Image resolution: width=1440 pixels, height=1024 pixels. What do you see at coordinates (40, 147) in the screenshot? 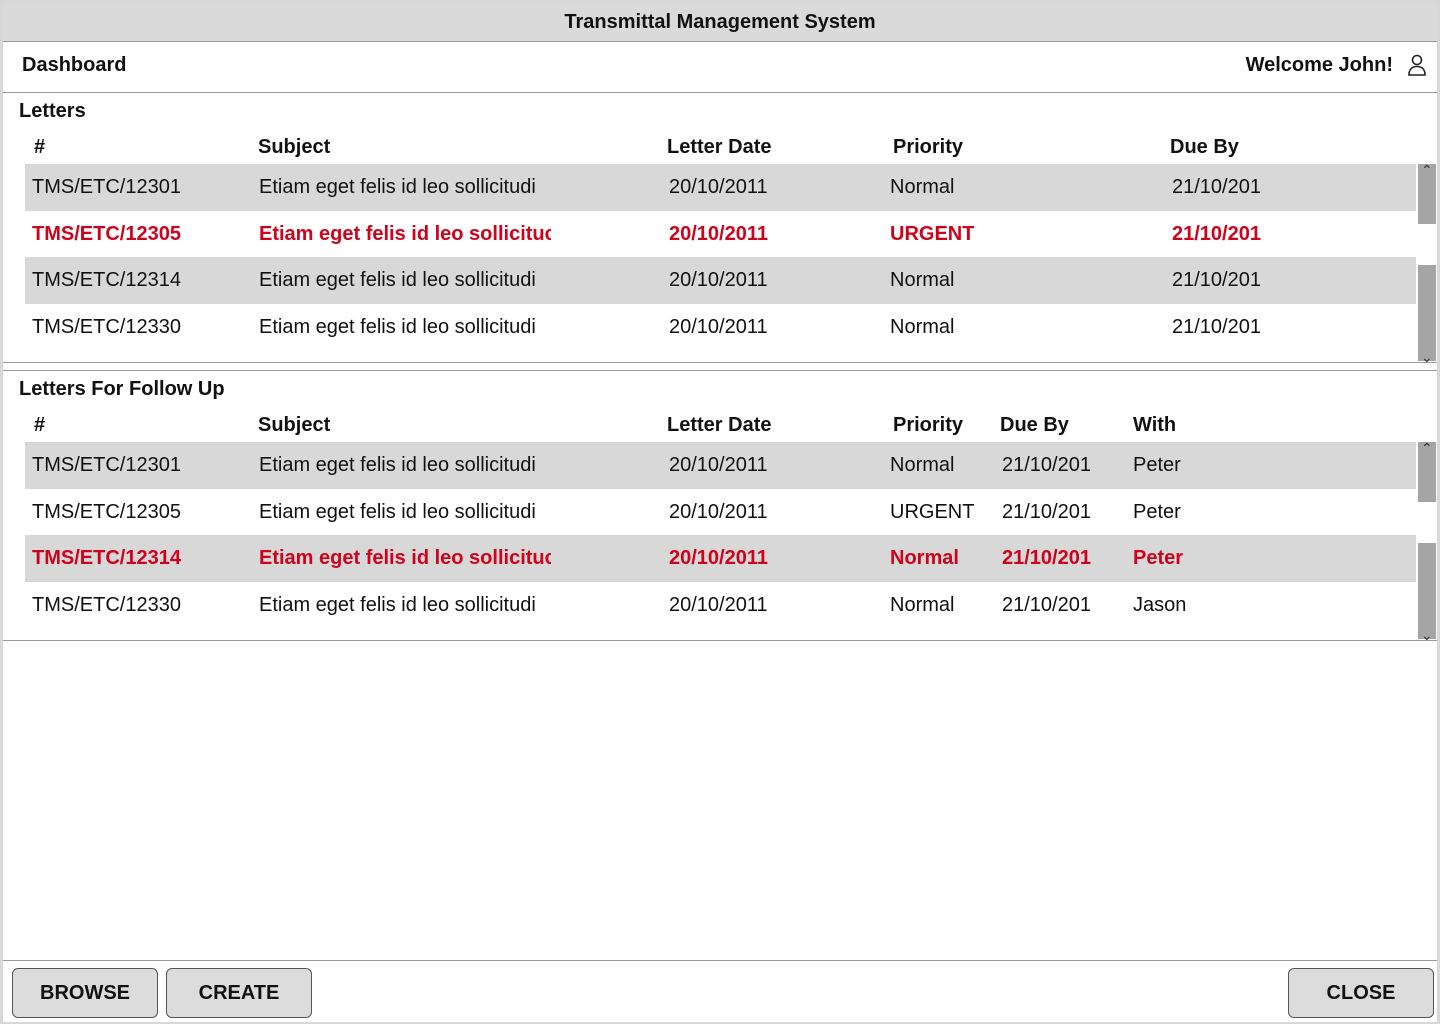
I see `letters-col-number: #` at bounding box center [40, 147].